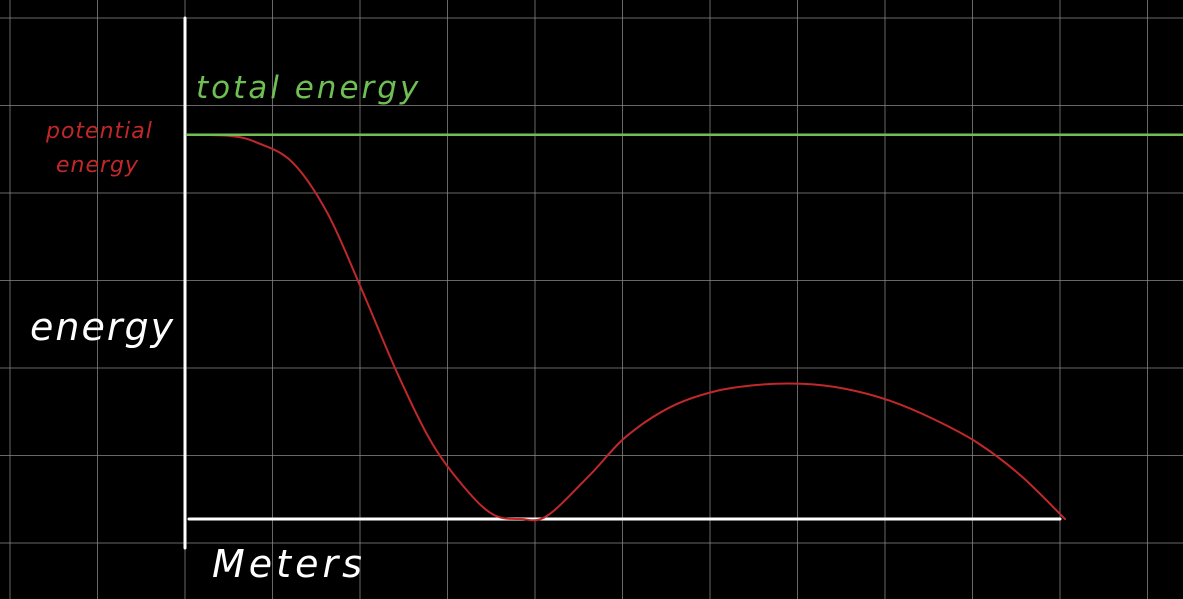 This screenshot has width=1183, height=599. What do you see at coordinates (97, 165) in the screenshot?
I see `potential-energy-label-line2: energy` at bounding box center [97, 165].